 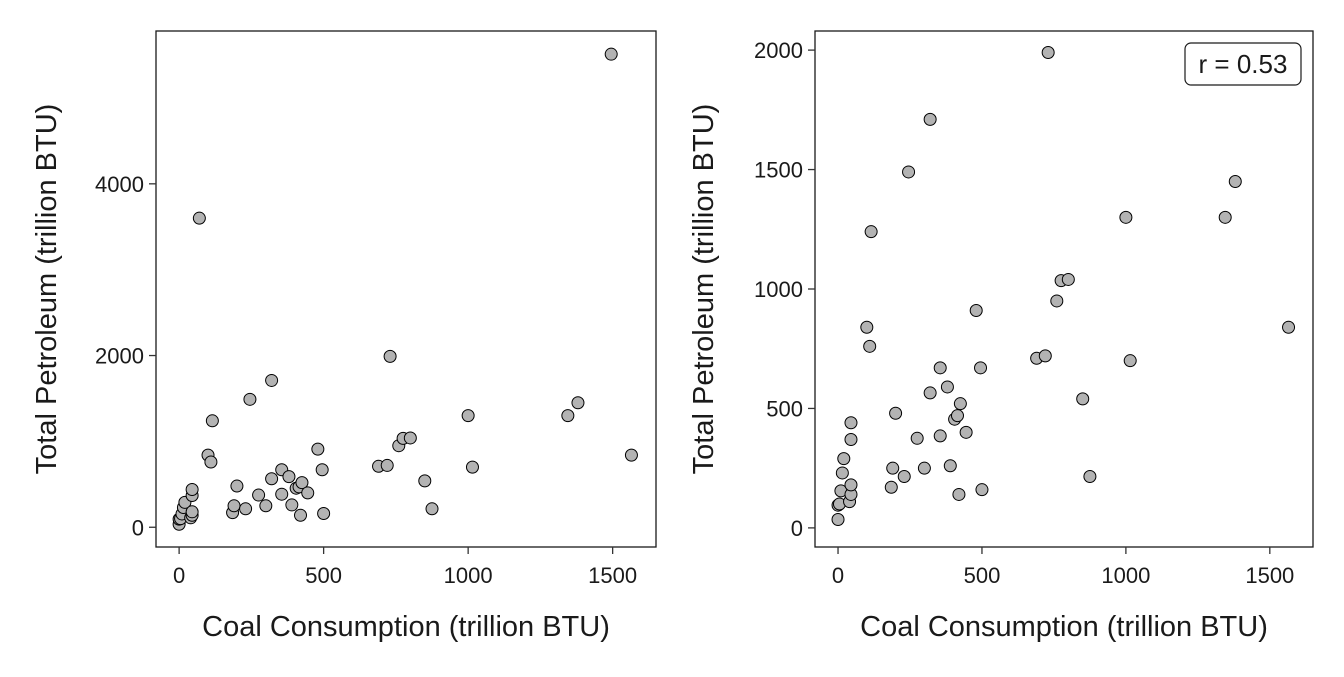 What do you see at coordinates (778, 289) in the screenshot?
I see `y-tick-label: 1000` at bounding box center [778, 289].